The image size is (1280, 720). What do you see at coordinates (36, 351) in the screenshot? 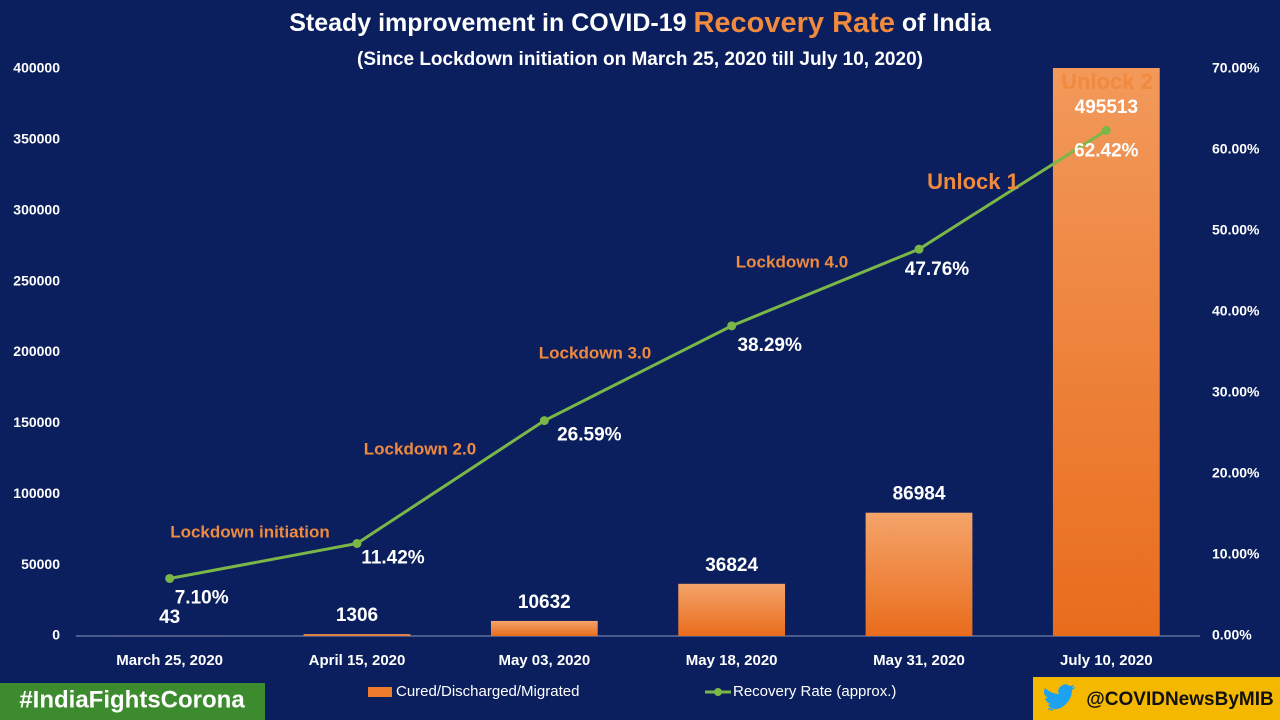
I see `y-tick-label: 200000` at bounding box center [36, 351].